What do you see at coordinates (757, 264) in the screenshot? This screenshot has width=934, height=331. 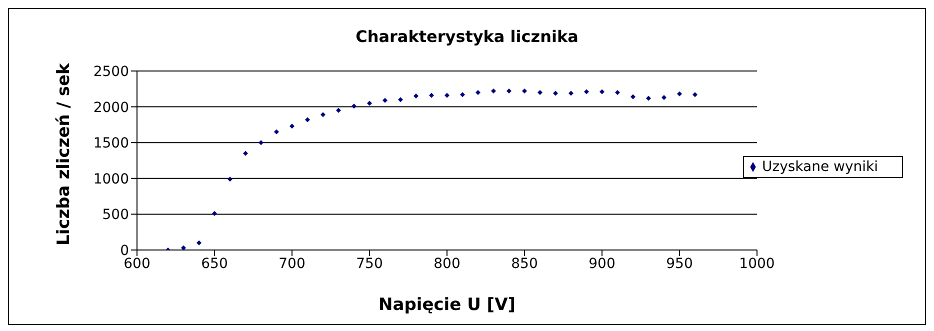 I see `x-tick-label: 1000` at bounding box center [757, 264].